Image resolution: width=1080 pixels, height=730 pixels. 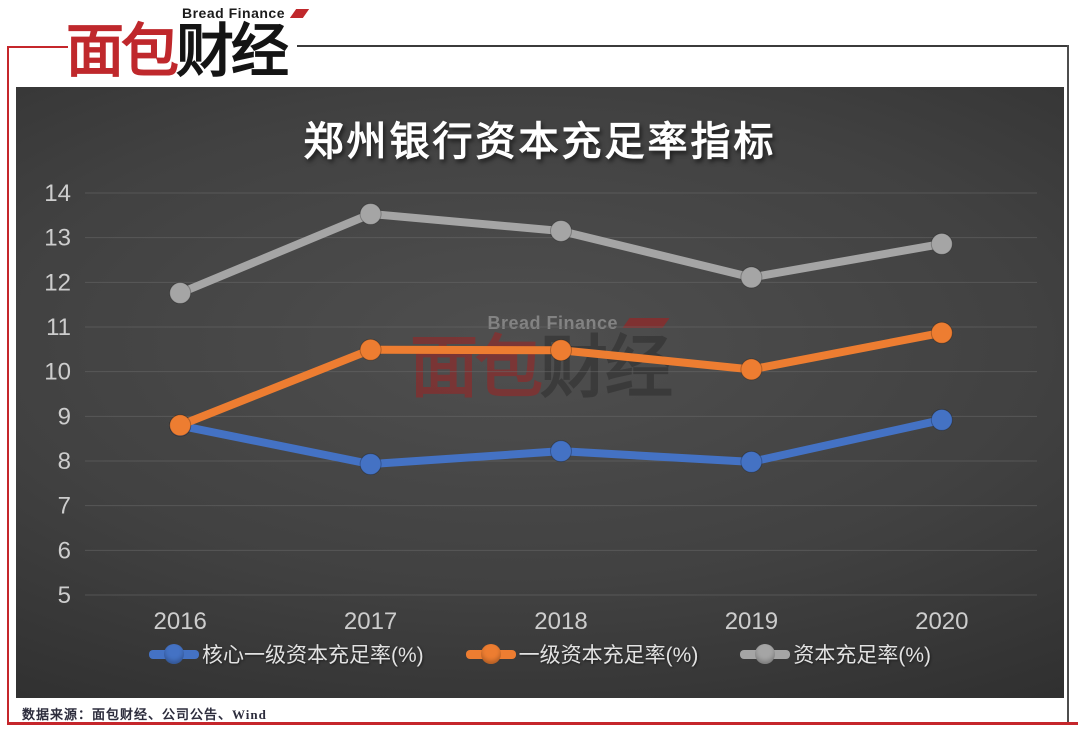 What do you see at coordinates (1068, 384) in the screenshot?
I see `frame-line-right` at bounding box center [1068, 384].